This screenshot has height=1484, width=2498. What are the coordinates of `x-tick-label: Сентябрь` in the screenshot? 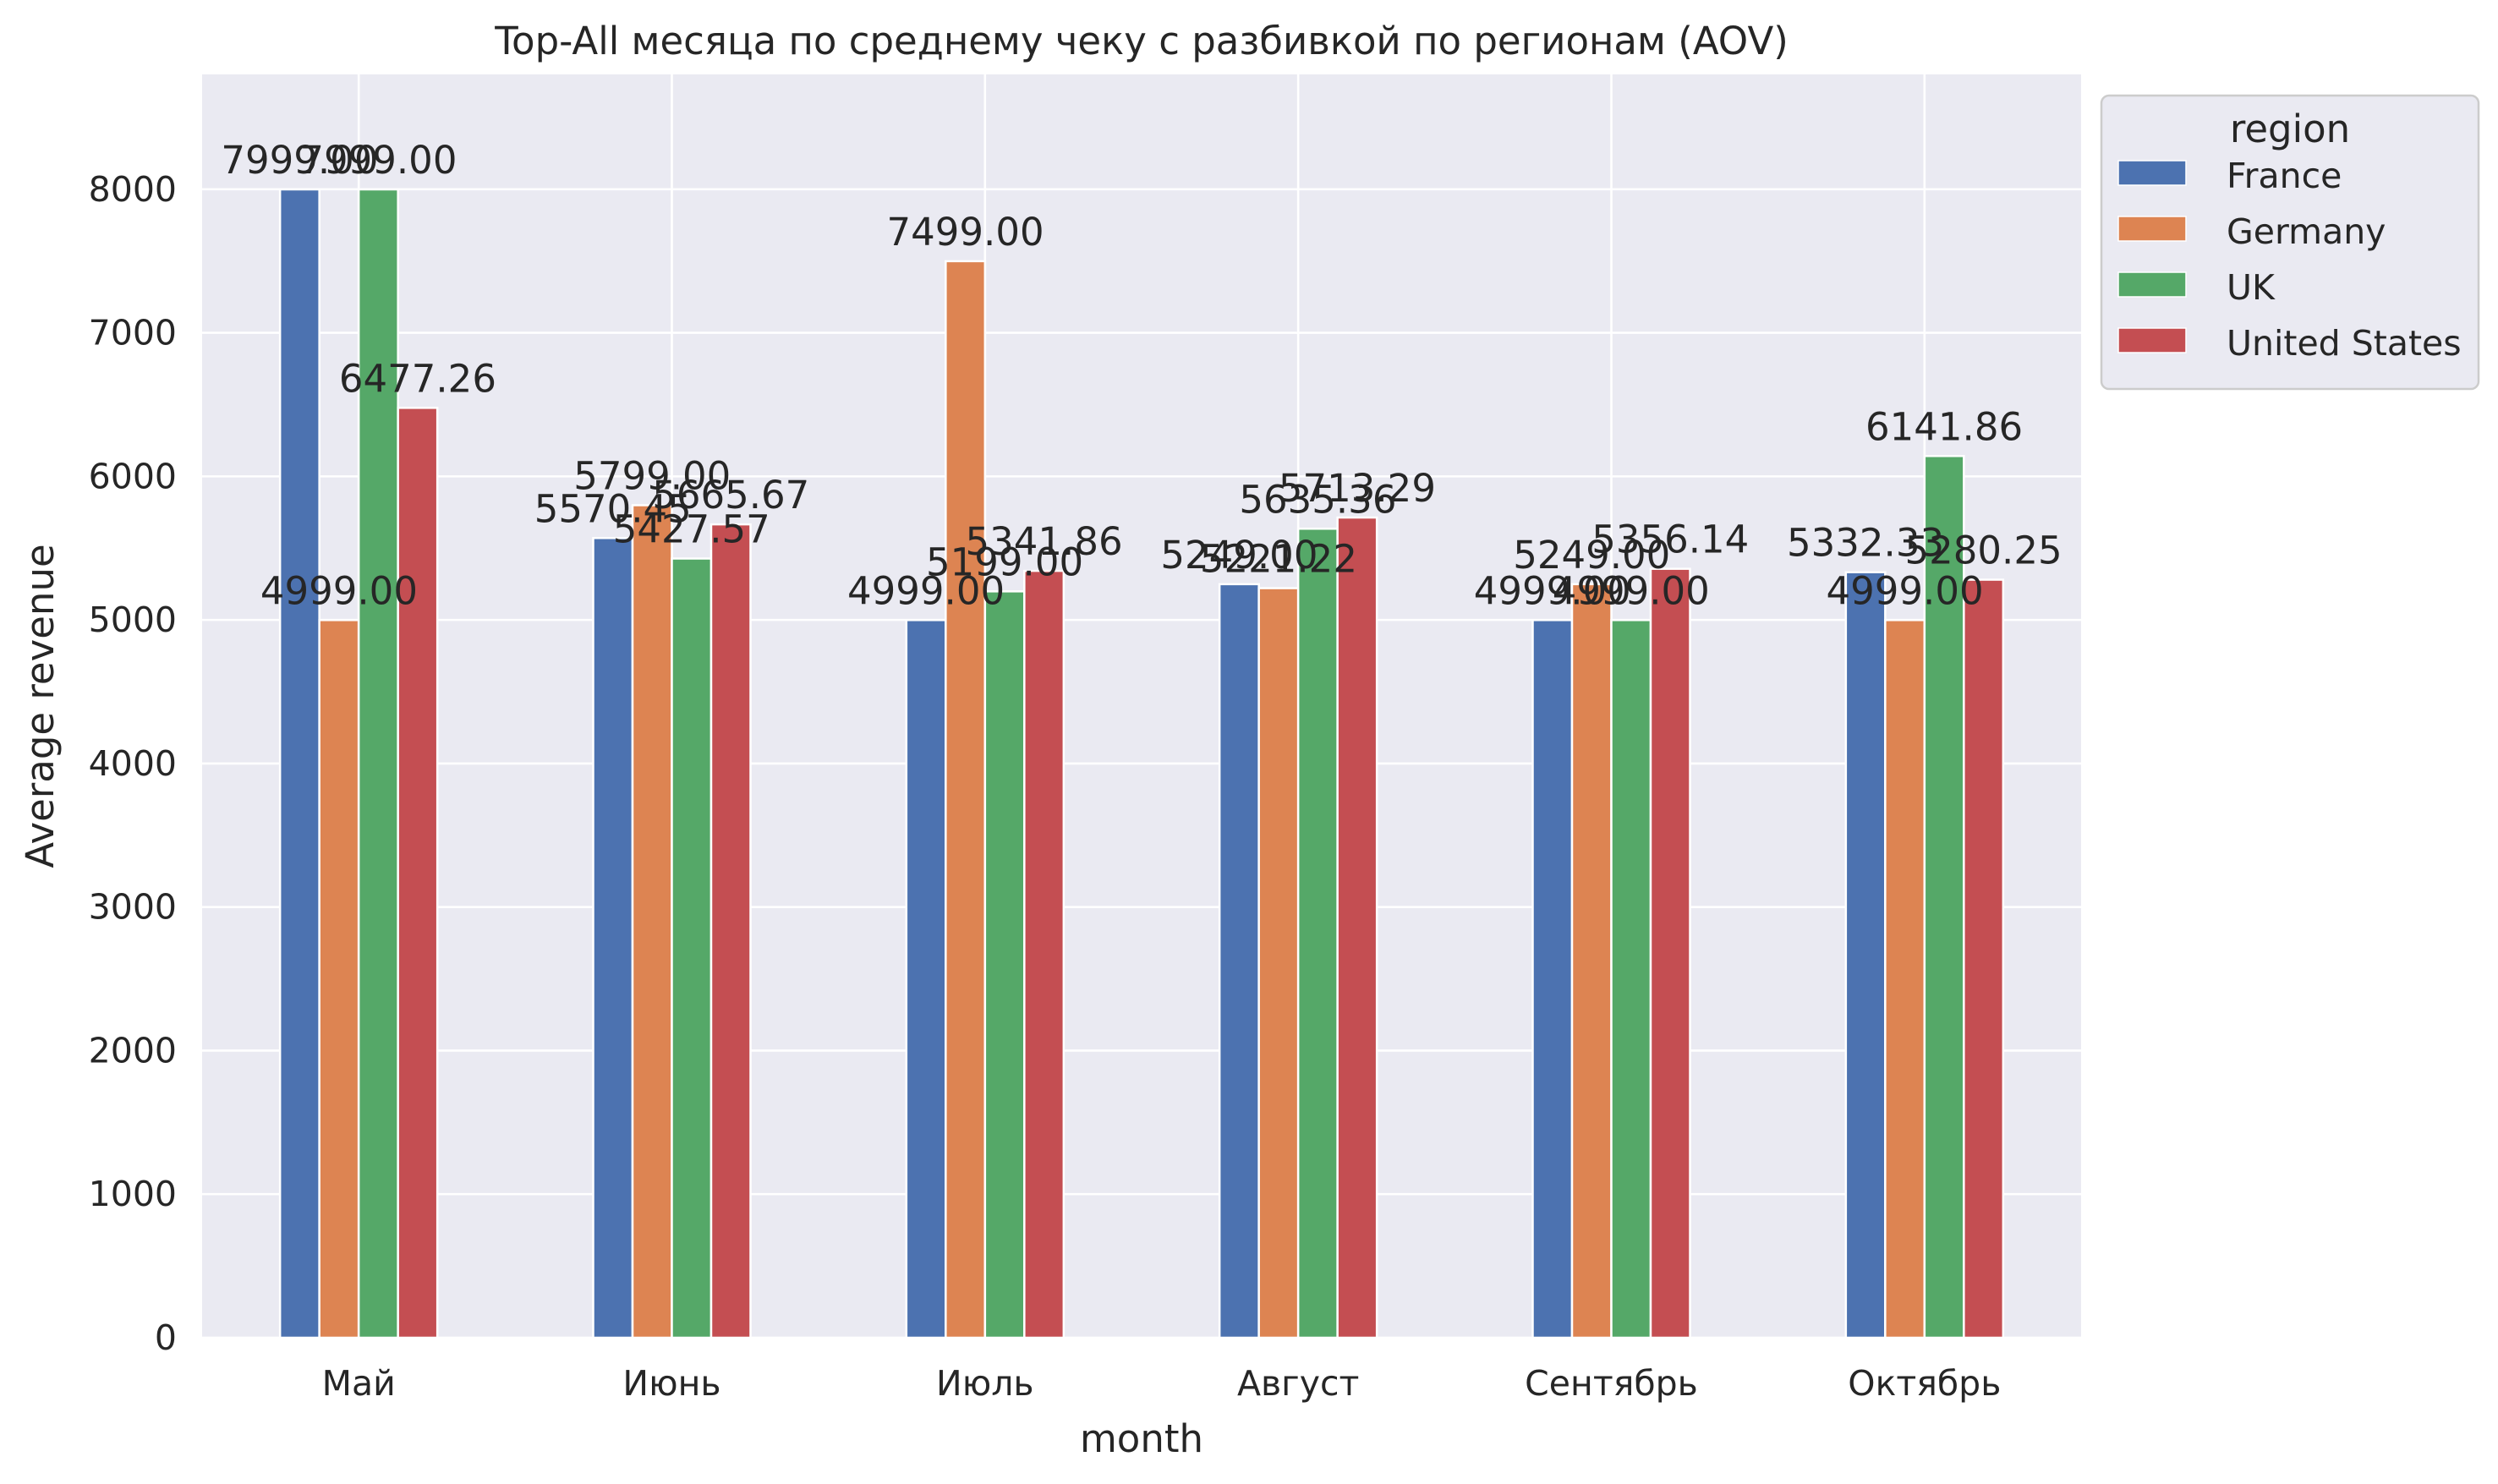 It's located at (1611, 1383).